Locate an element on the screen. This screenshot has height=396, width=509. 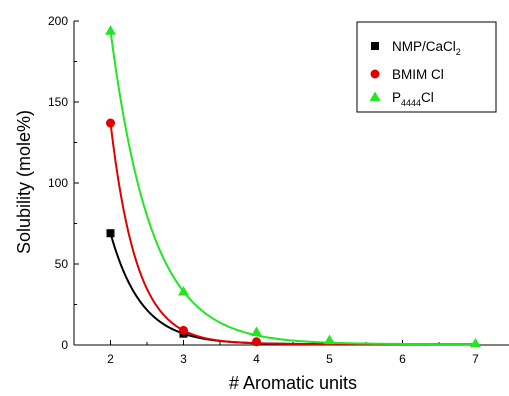
y-tick-label: 200 is located at coordinates (58, 21).